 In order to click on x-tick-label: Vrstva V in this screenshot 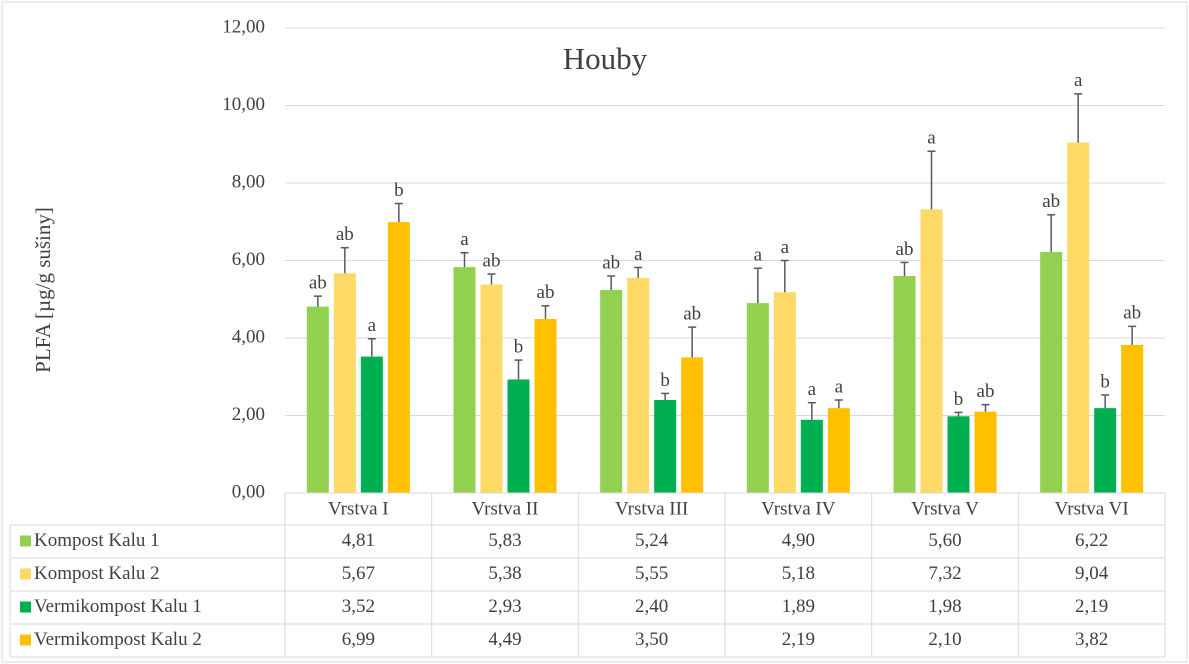, I will do `click(945, 508)`.